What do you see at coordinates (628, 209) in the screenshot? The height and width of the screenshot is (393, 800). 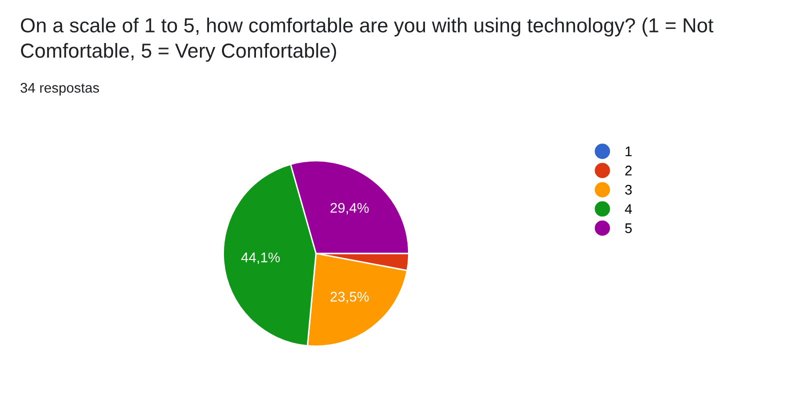 I see `legend-label: 4` at bounding box center [628, 209].